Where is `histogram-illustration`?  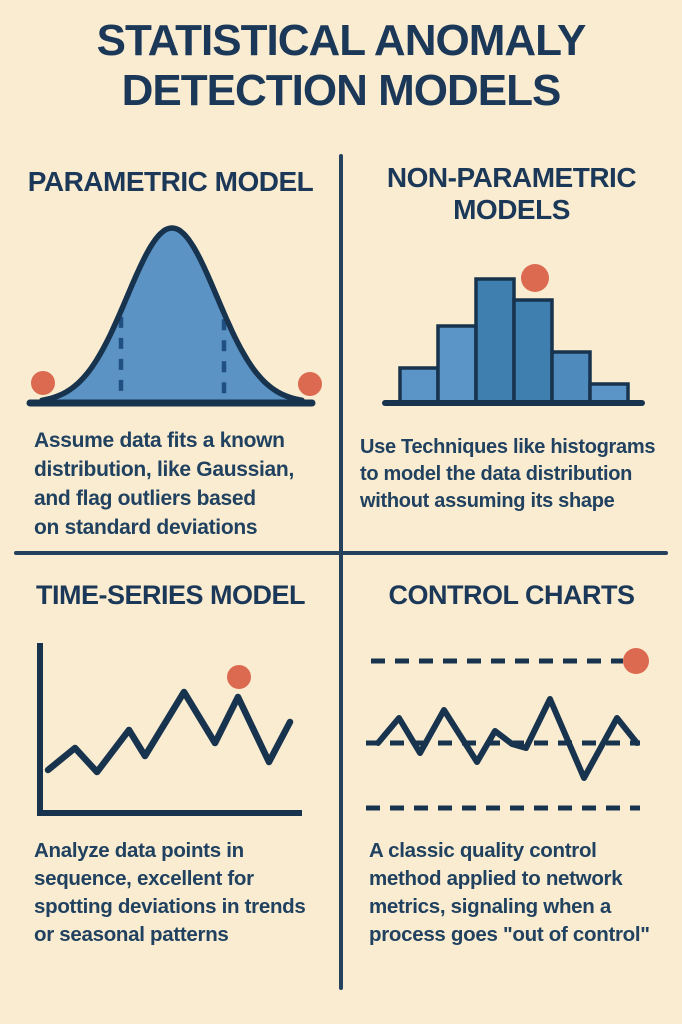 histogram-illustration is located at coordinates (519, 322).